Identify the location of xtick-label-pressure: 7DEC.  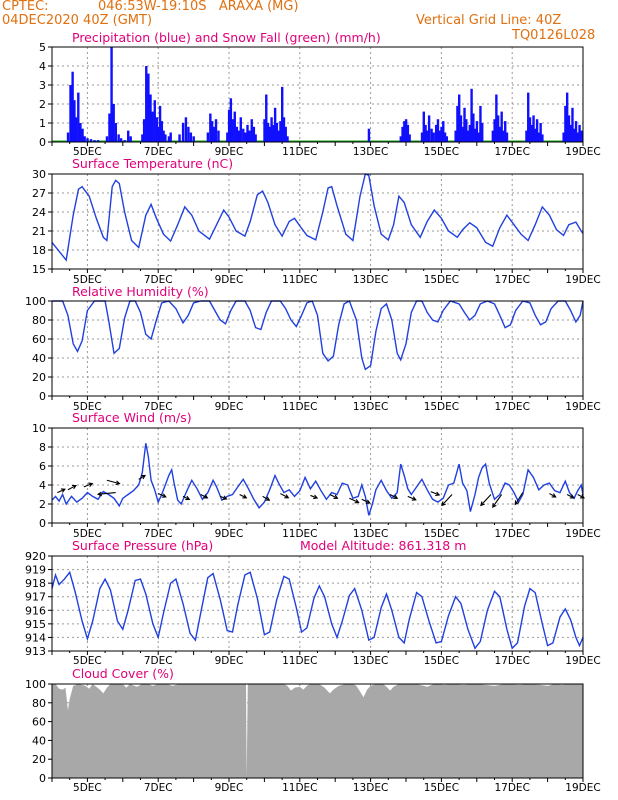
(158, 661).